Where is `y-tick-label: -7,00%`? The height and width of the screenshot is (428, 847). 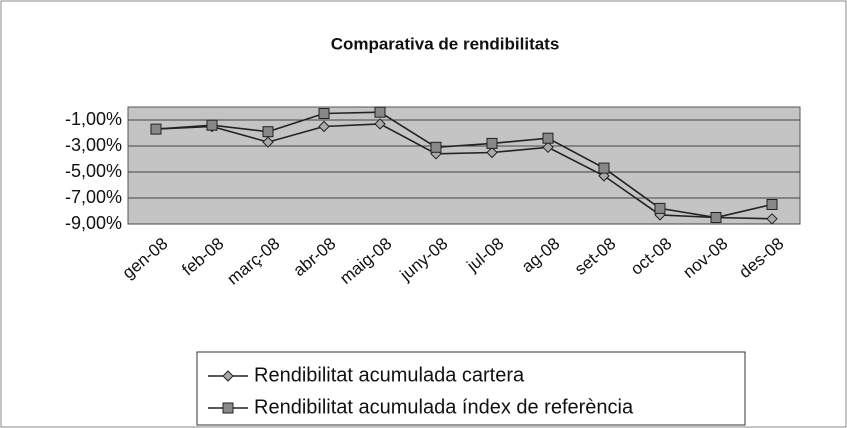 y-tick-label: -7,00% is located at coordinates (93, 197).